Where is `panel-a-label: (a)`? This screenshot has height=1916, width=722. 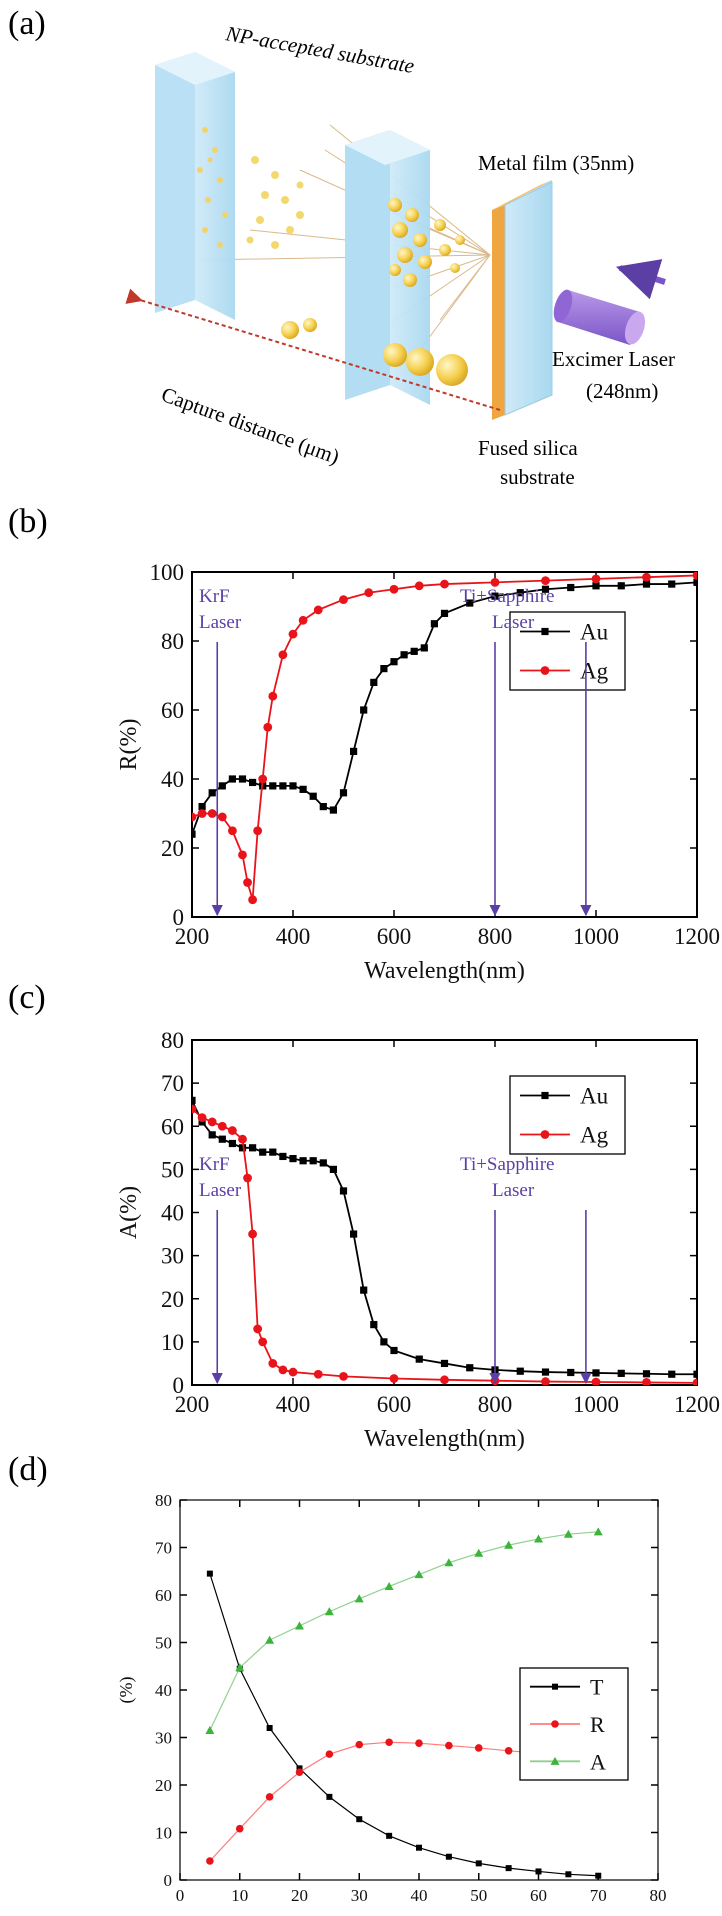 panel-a-label: (a) is located at coordinates (27, 23).